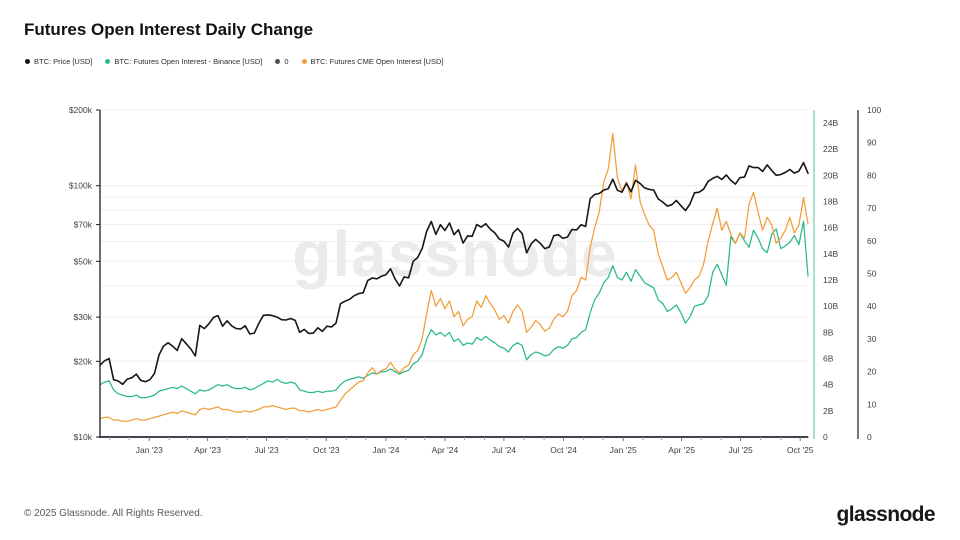 Image resolution: width=960 pixels, height=540 pixels. Describe the element at coordinates (113, 513) in the screenshot. I see `copyright-text: © 2025 Glassnode. All Rights Reserved.` at that location.